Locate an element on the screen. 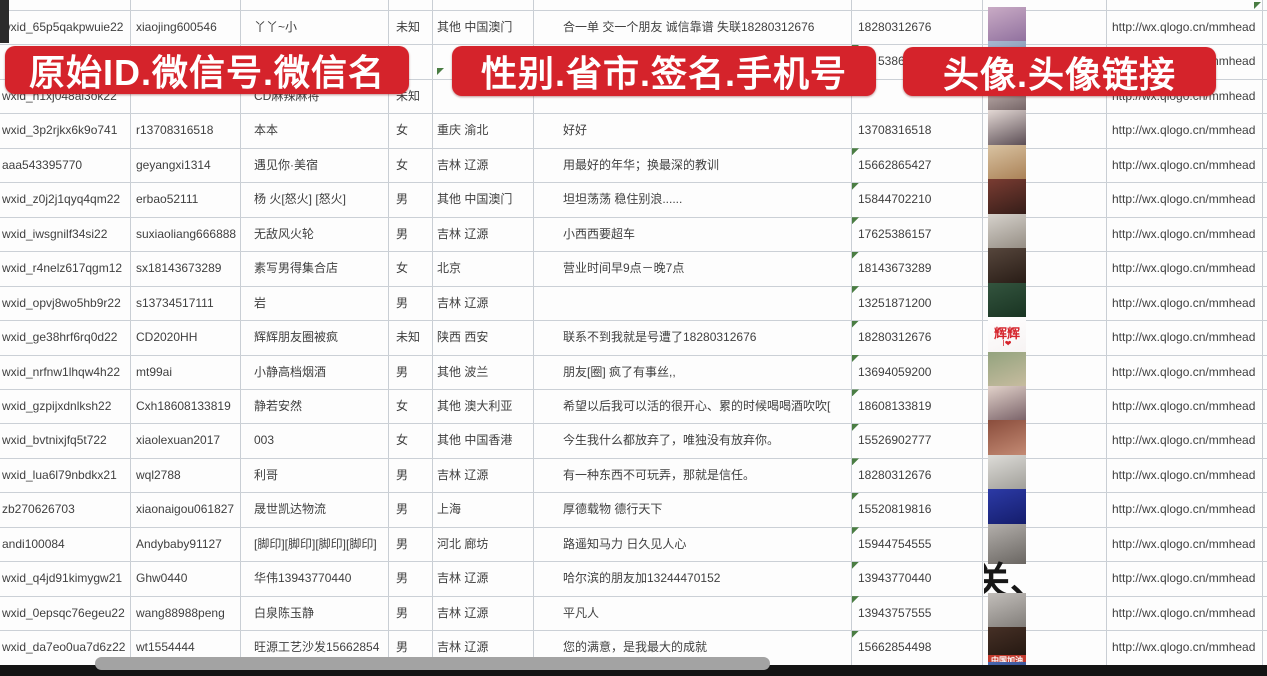  cell-name: 素写男得集合店 is located at coordinates (296, 268).